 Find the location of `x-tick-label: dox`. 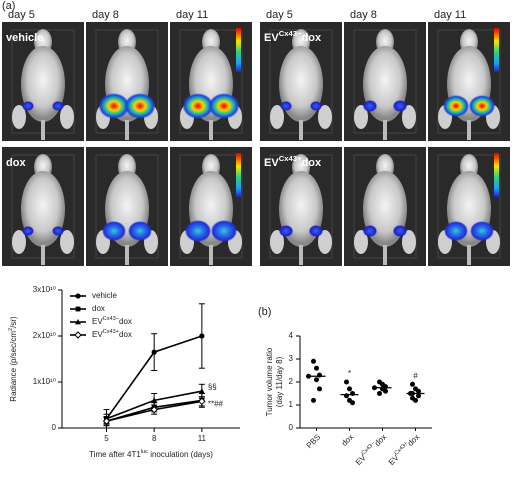

x-tick-label: dox is located at coordinates (347, 440).